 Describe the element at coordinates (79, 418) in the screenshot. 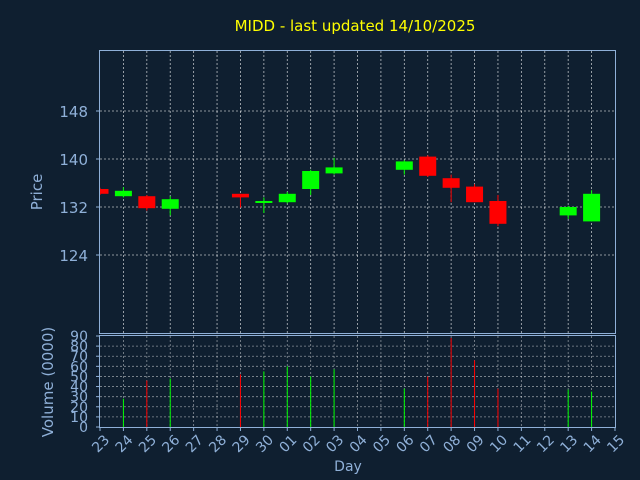

I see `volume-tick-label: 10` at that location.